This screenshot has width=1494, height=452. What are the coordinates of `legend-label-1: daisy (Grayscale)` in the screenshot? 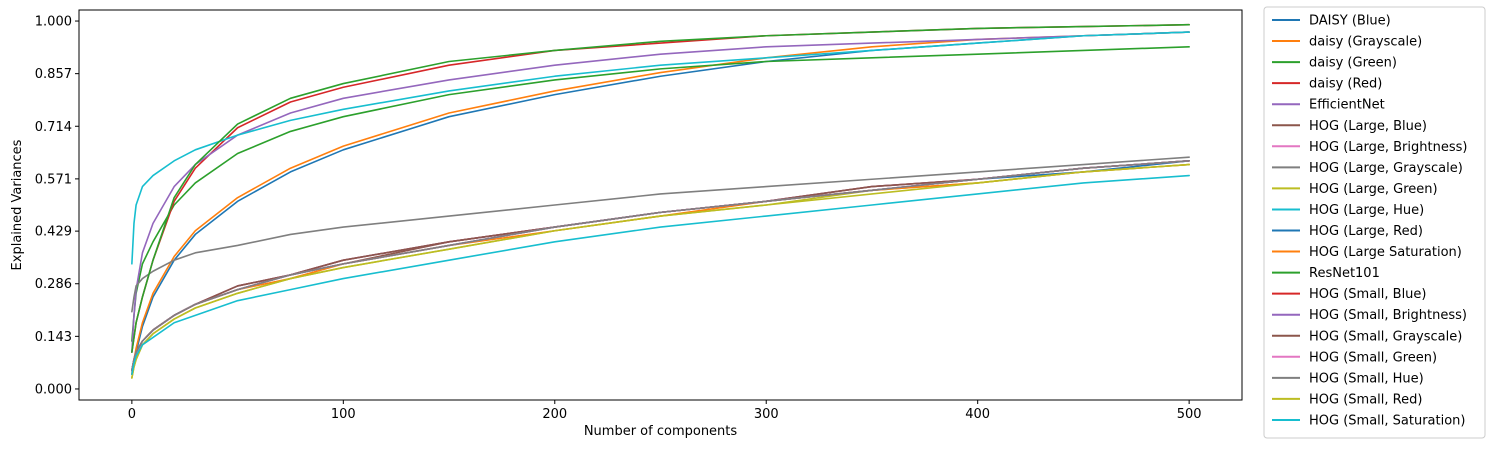 It's located at (1365, 42).